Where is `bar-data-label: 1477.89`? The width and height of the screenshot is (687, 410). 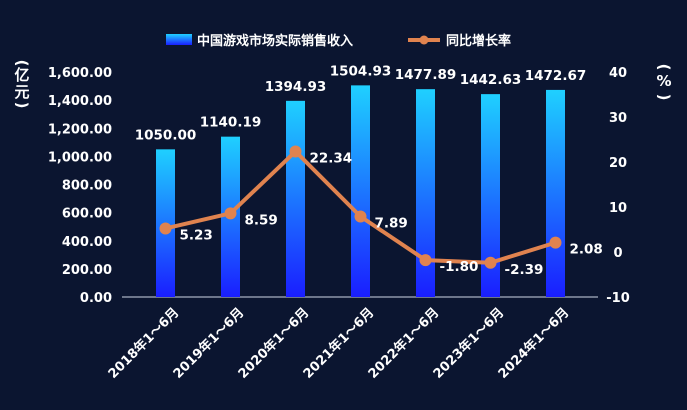
bar-data-label: 1477.89 is located at coordinates (426, 75).